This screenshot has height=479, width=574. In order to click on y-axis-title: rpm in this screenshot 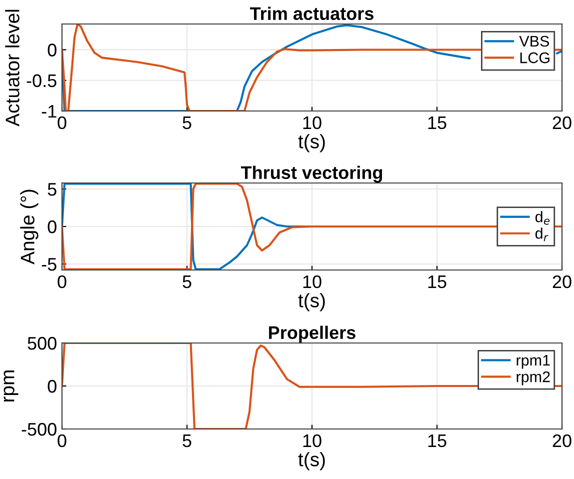, I will do `click(11, 386)`.